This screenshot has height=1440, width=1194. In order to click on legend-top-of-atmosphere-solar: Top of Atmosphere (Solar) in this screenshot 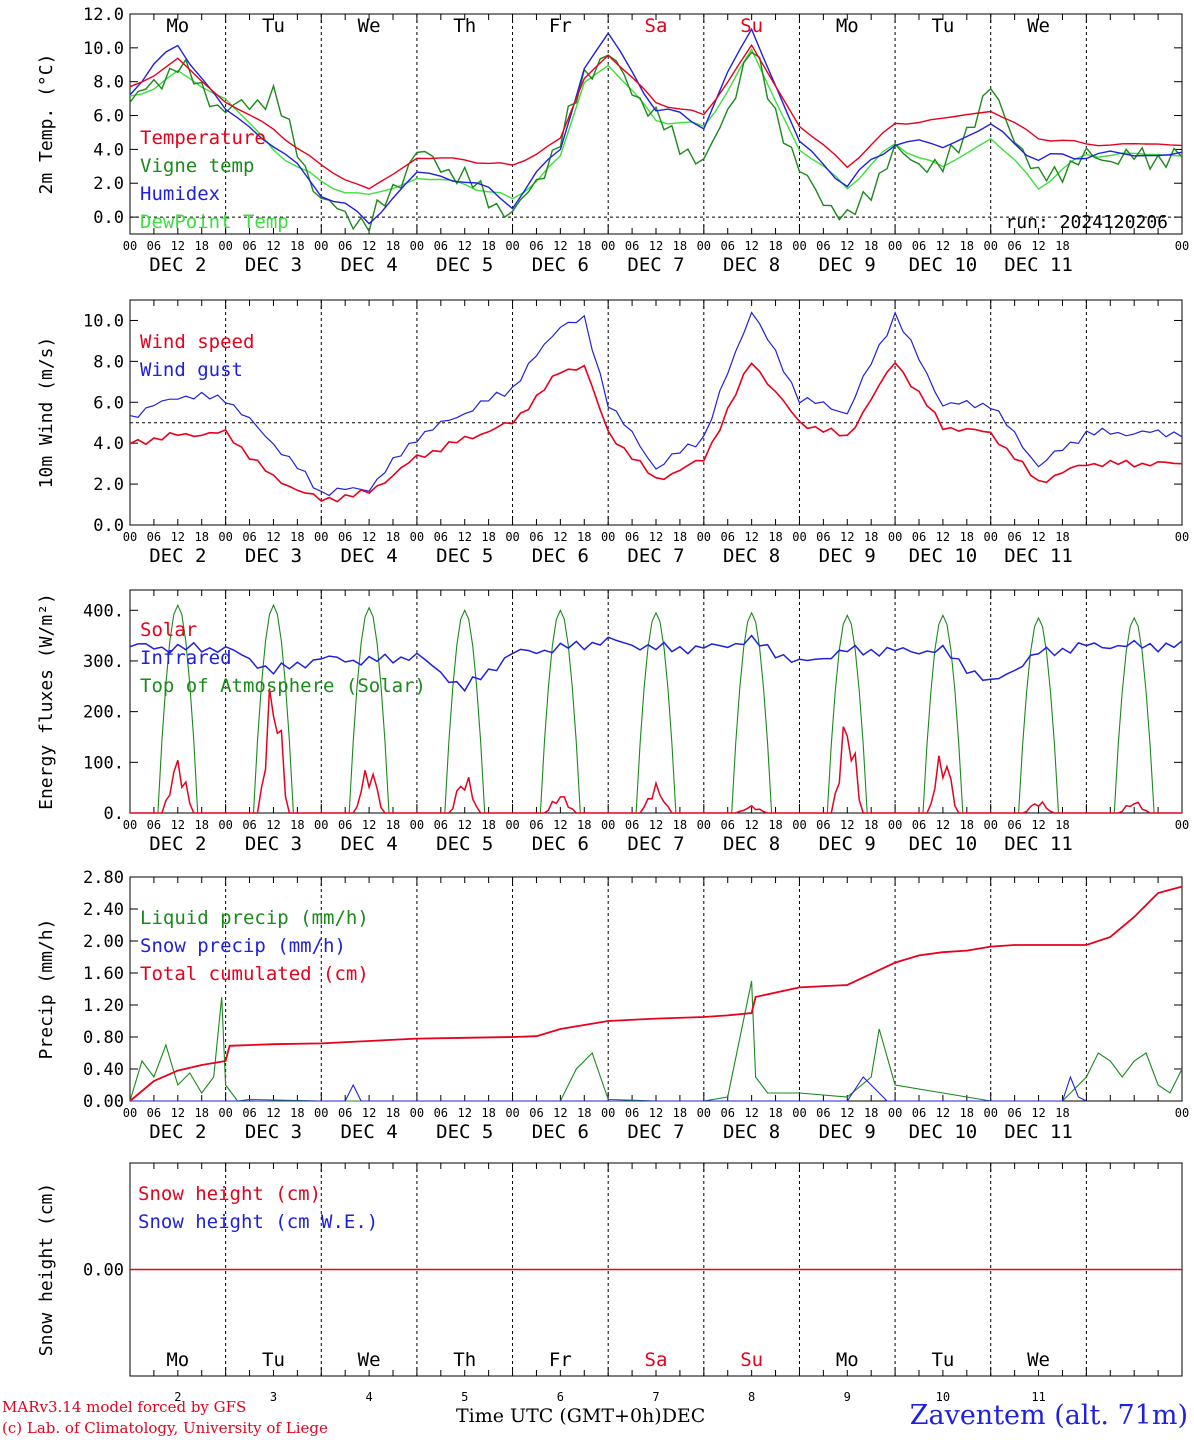, I will do `click(283, 686)`.